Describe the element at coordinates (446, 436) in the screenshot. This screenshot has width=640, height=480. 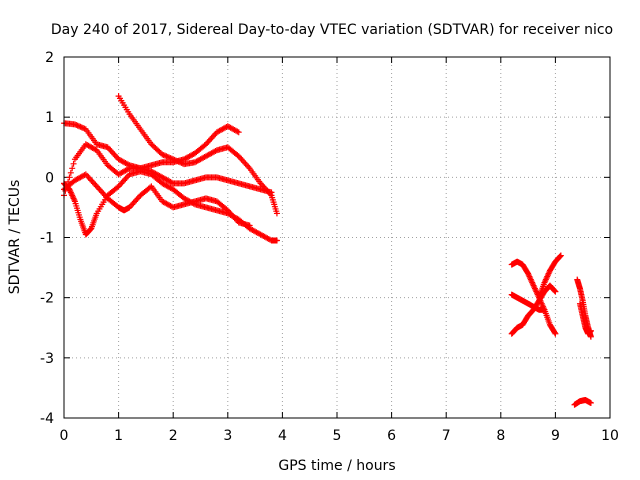
I see `x-tick-label: 7` at that location.